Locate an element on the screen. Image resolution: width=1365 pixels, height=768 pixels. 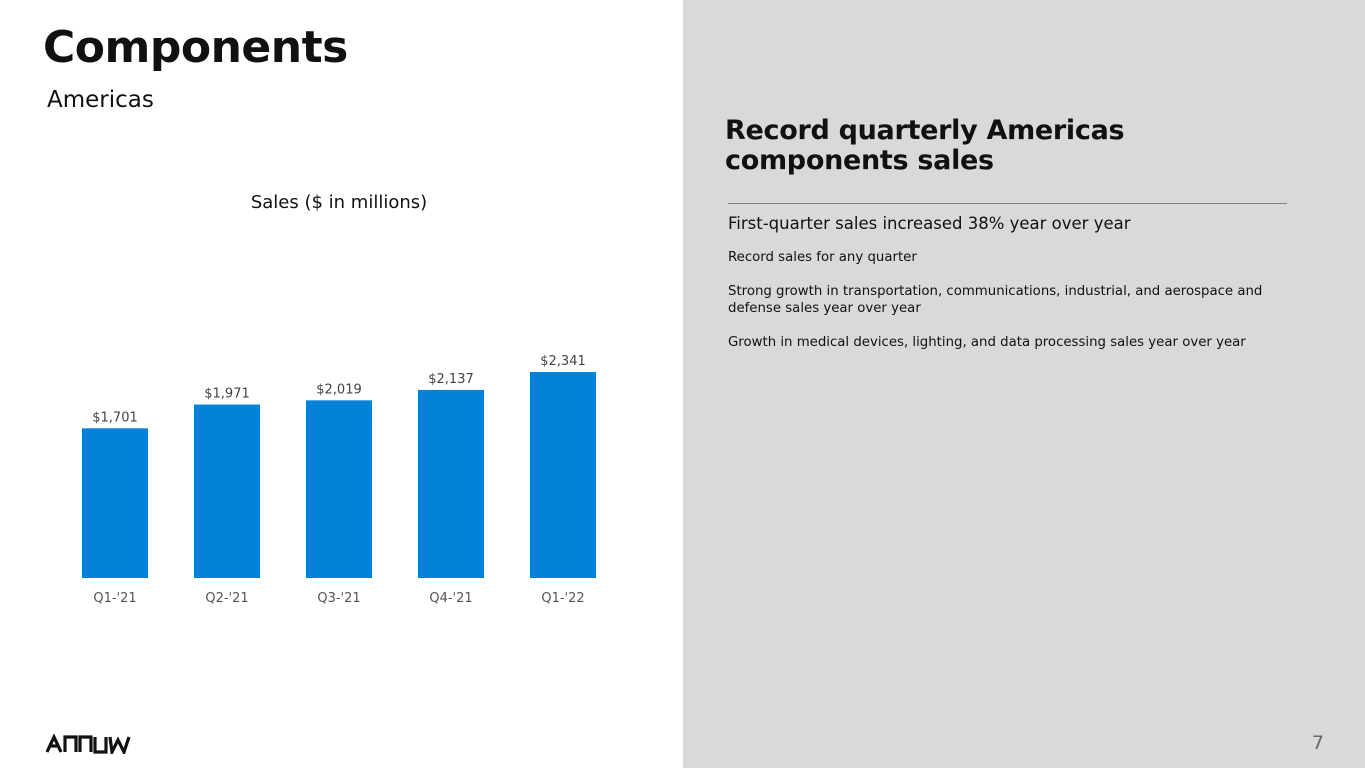
x-tick-label: Q1-'21 is located at coordinates (114, 598).